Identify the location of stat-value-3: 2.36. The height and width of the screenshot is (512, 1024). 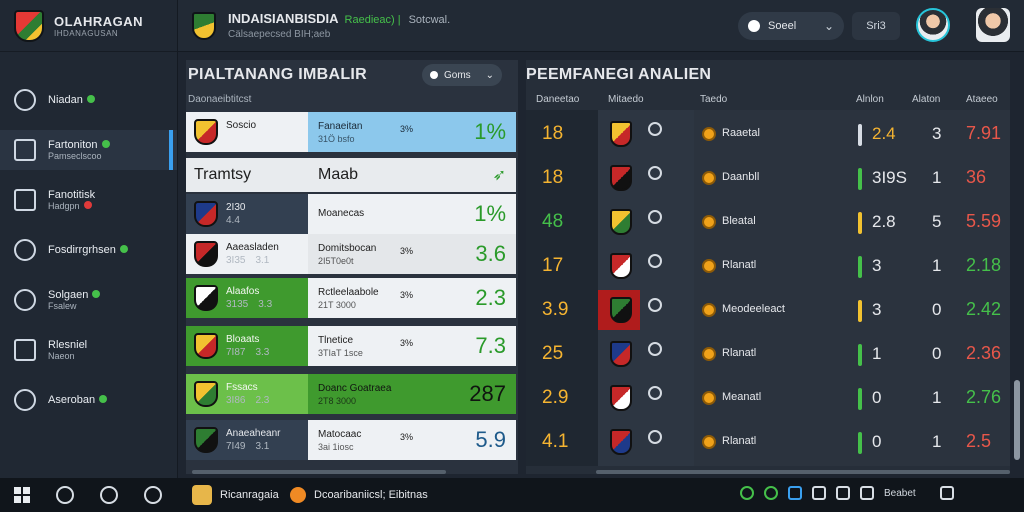
(984, 353).